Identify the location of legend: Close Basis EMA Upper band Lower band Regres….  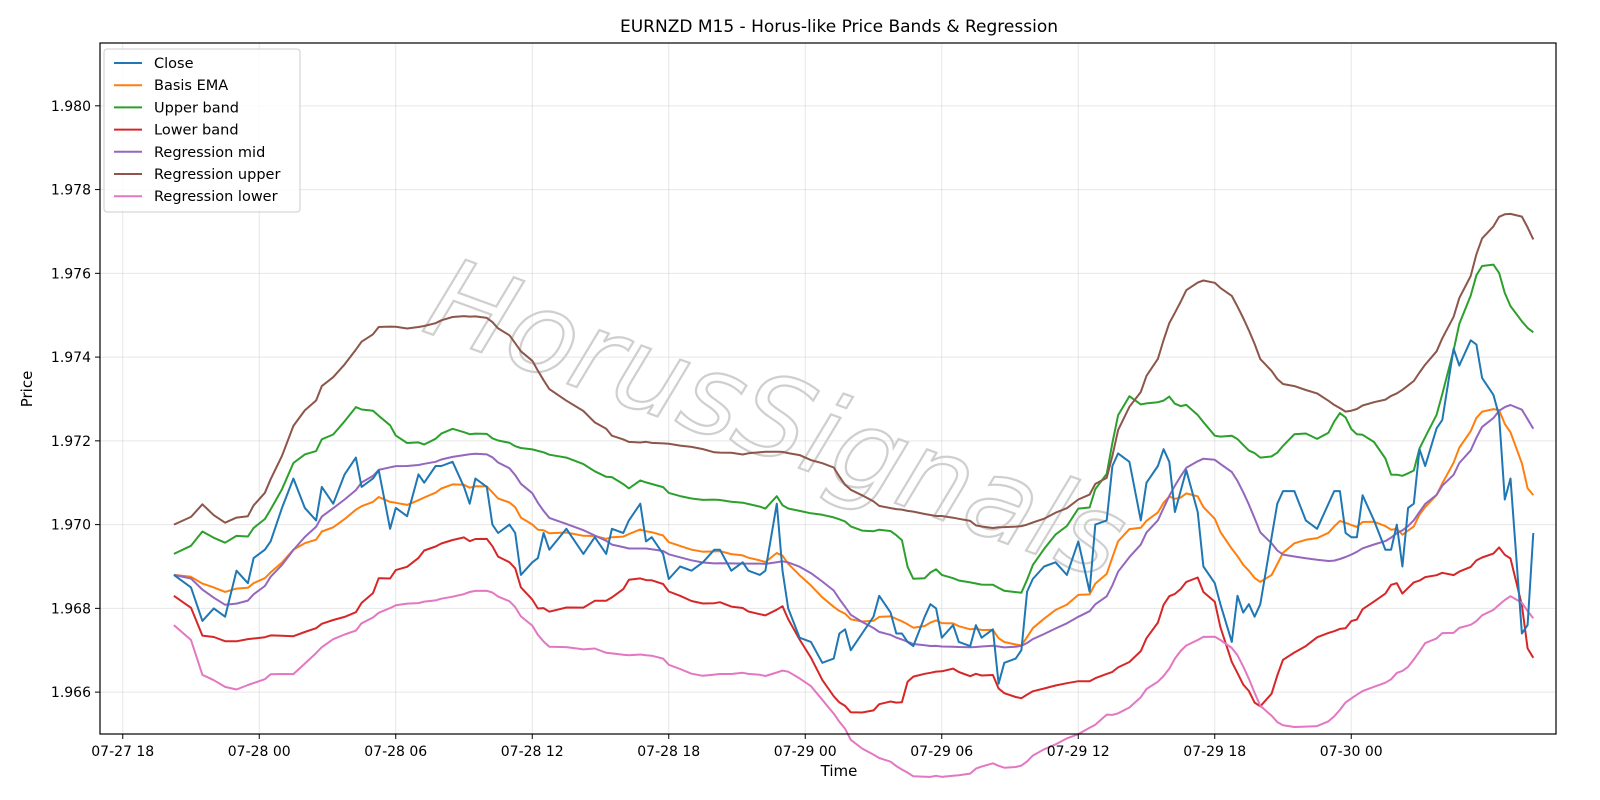
(202, 130).